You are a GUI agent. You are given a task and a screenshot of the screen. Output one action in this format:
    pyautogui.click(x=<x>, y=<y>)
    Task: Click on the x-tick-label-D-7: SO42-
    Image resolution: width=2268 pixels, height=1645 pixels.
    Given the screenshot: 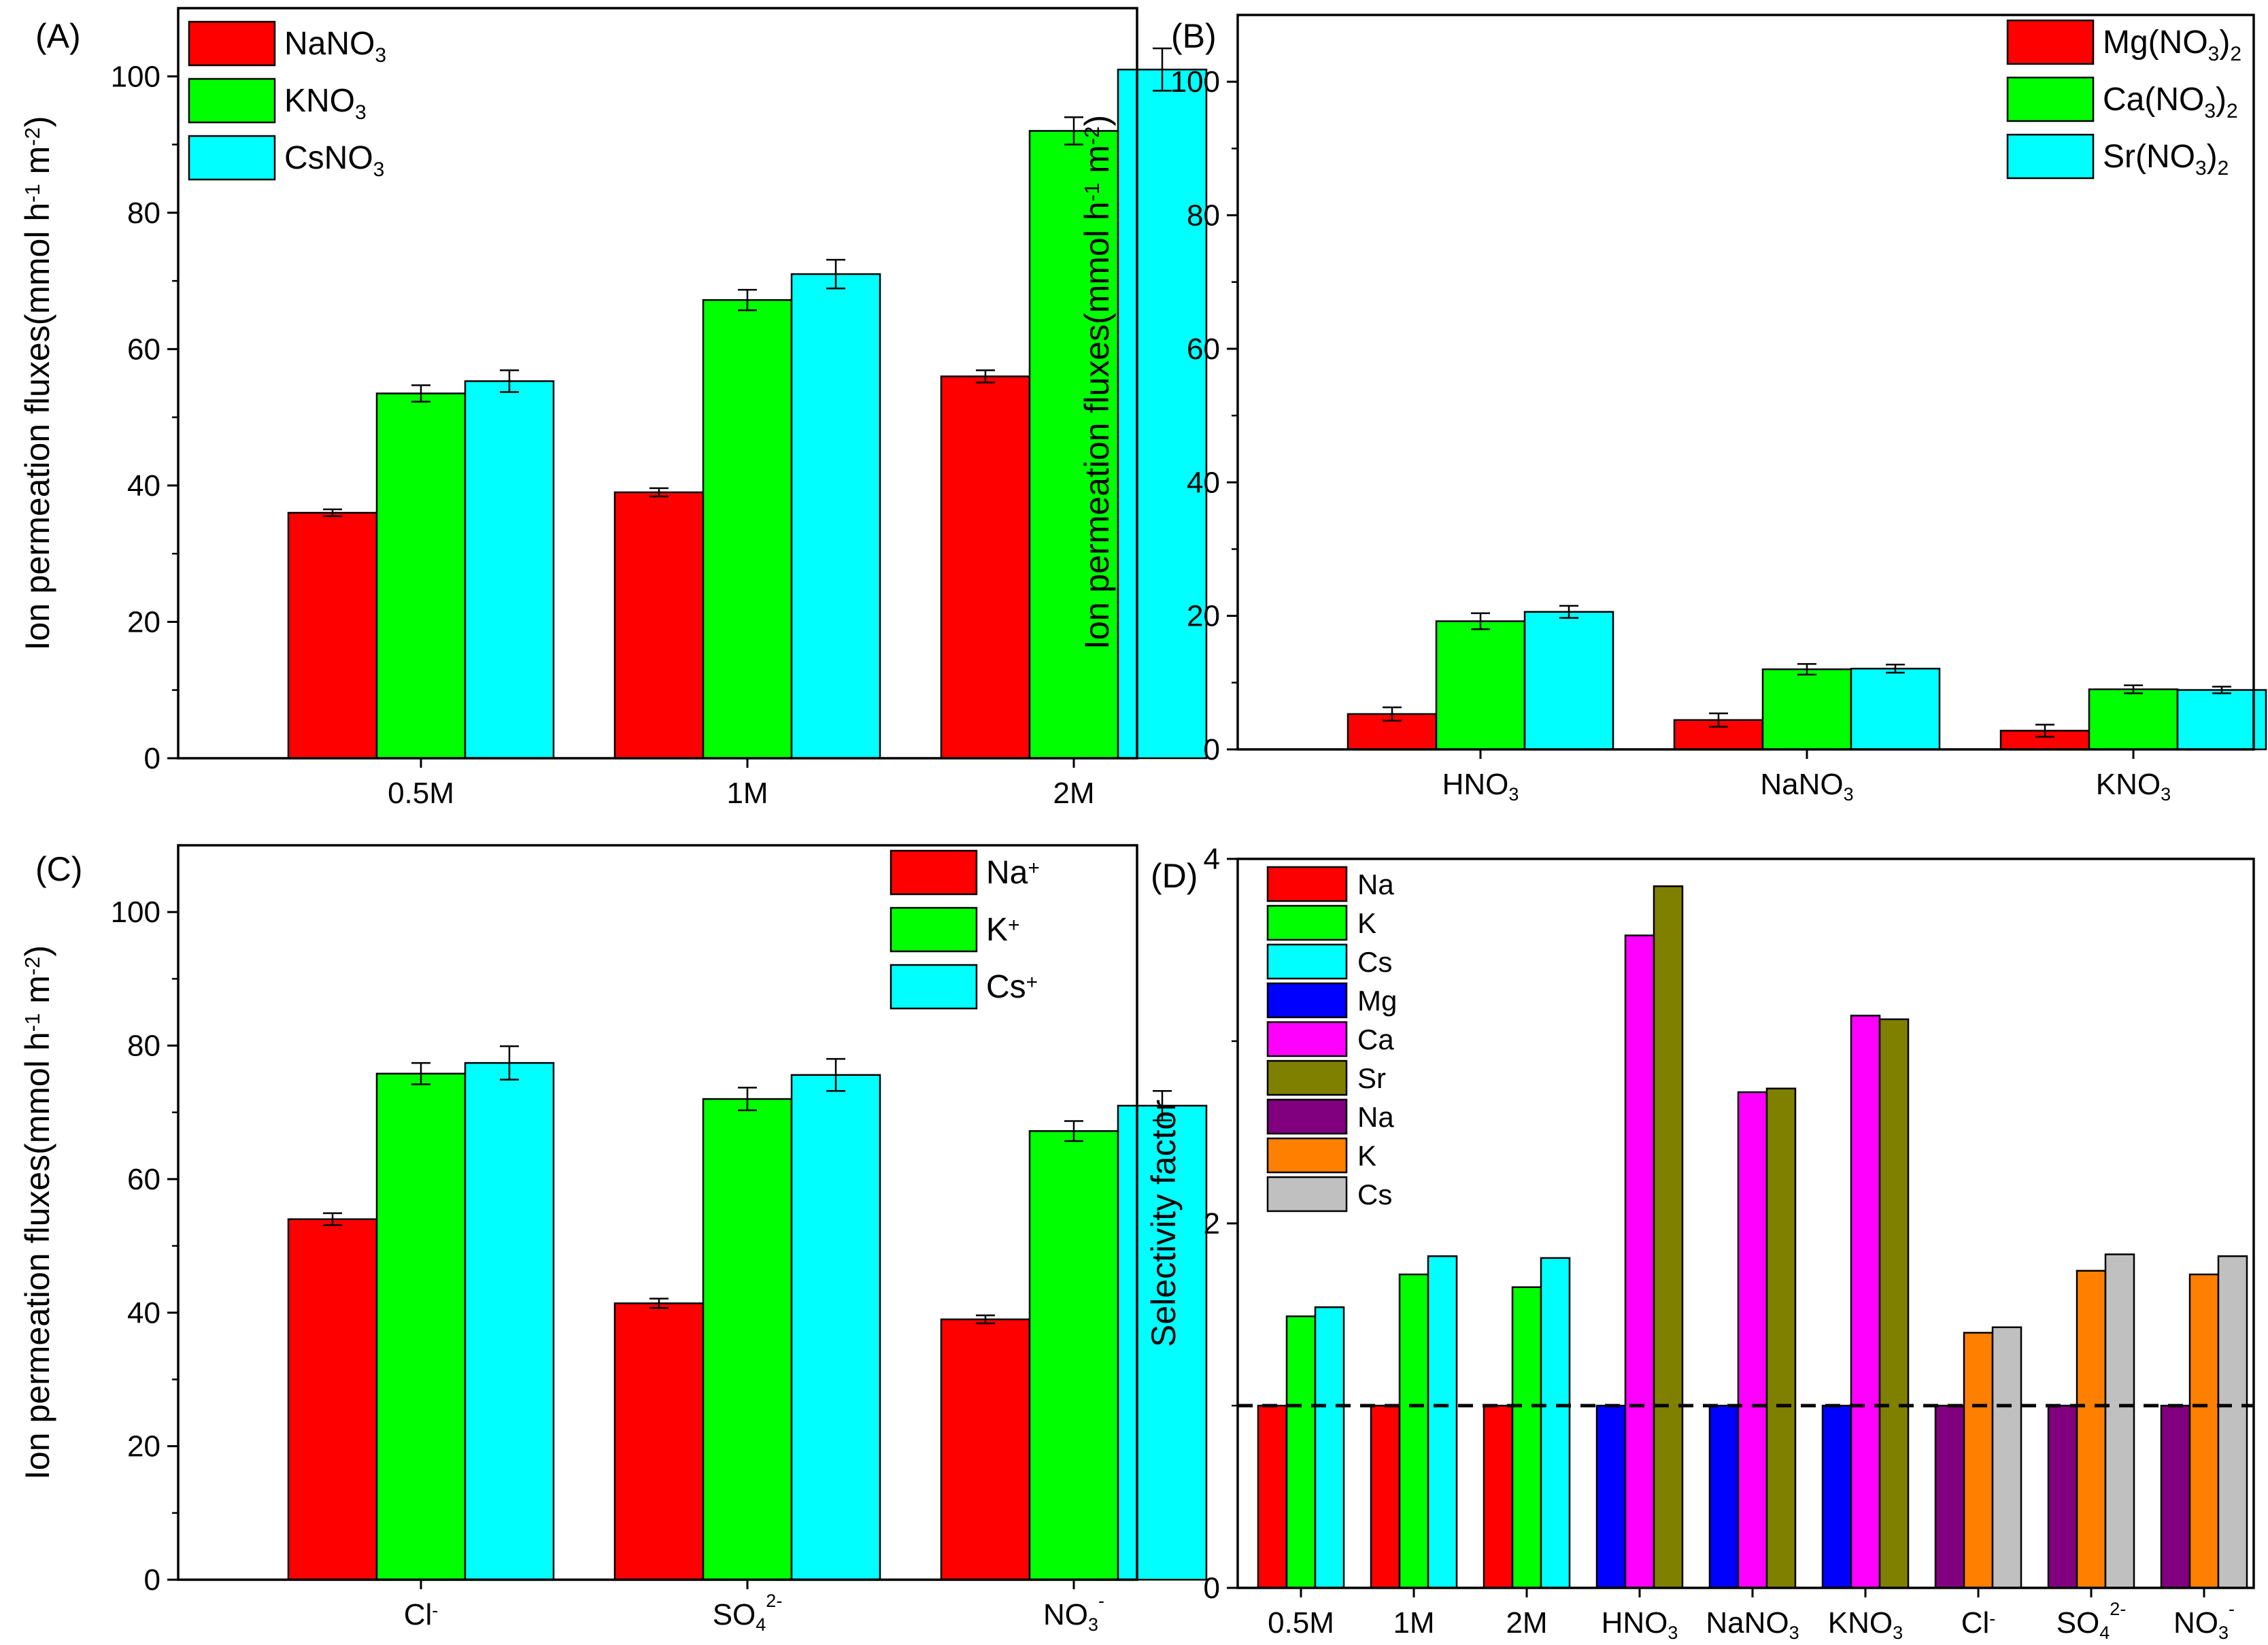 What is the action you would take?
    pyautogui.click(x=2092, y=1621)
    